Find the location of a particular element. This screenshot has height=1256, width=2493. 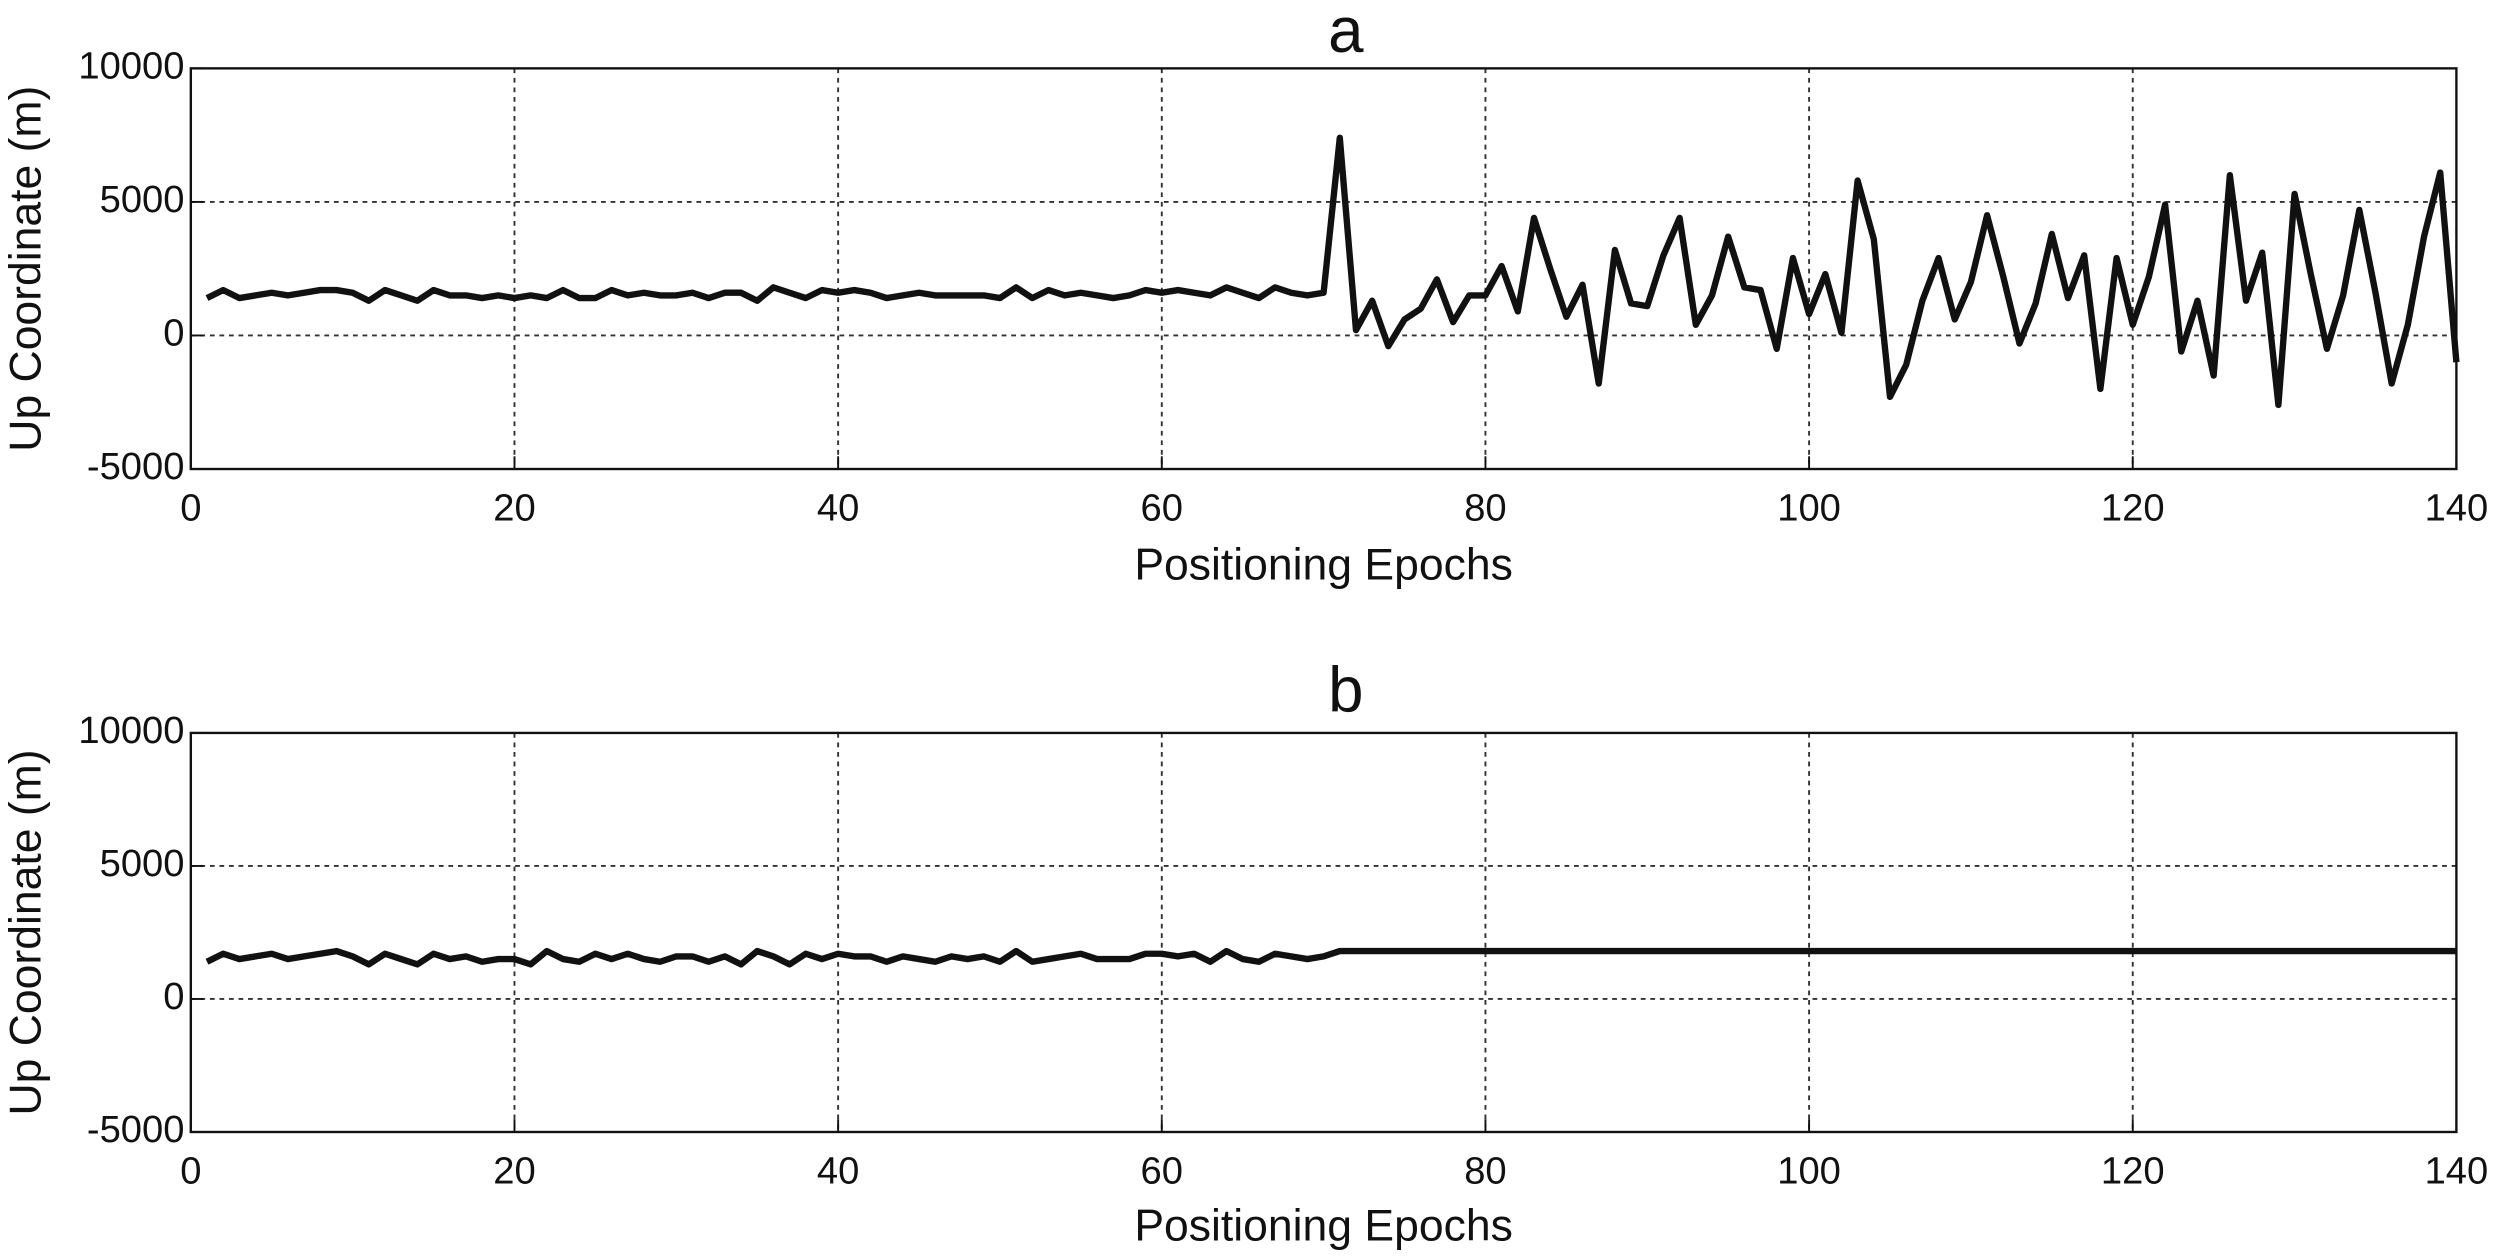

data-line is located at coordinates (1331, 957).